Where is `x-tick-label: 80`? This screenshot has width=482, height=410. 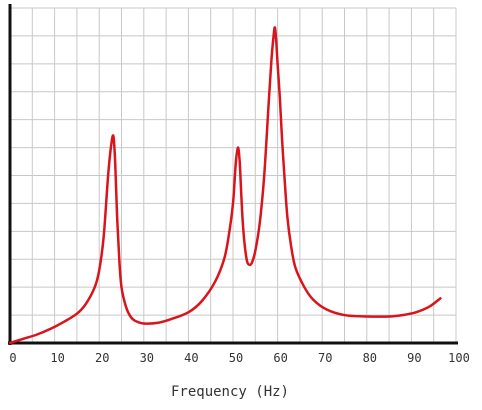 x-tick-label: 80 is located at coordinates (370, 358).